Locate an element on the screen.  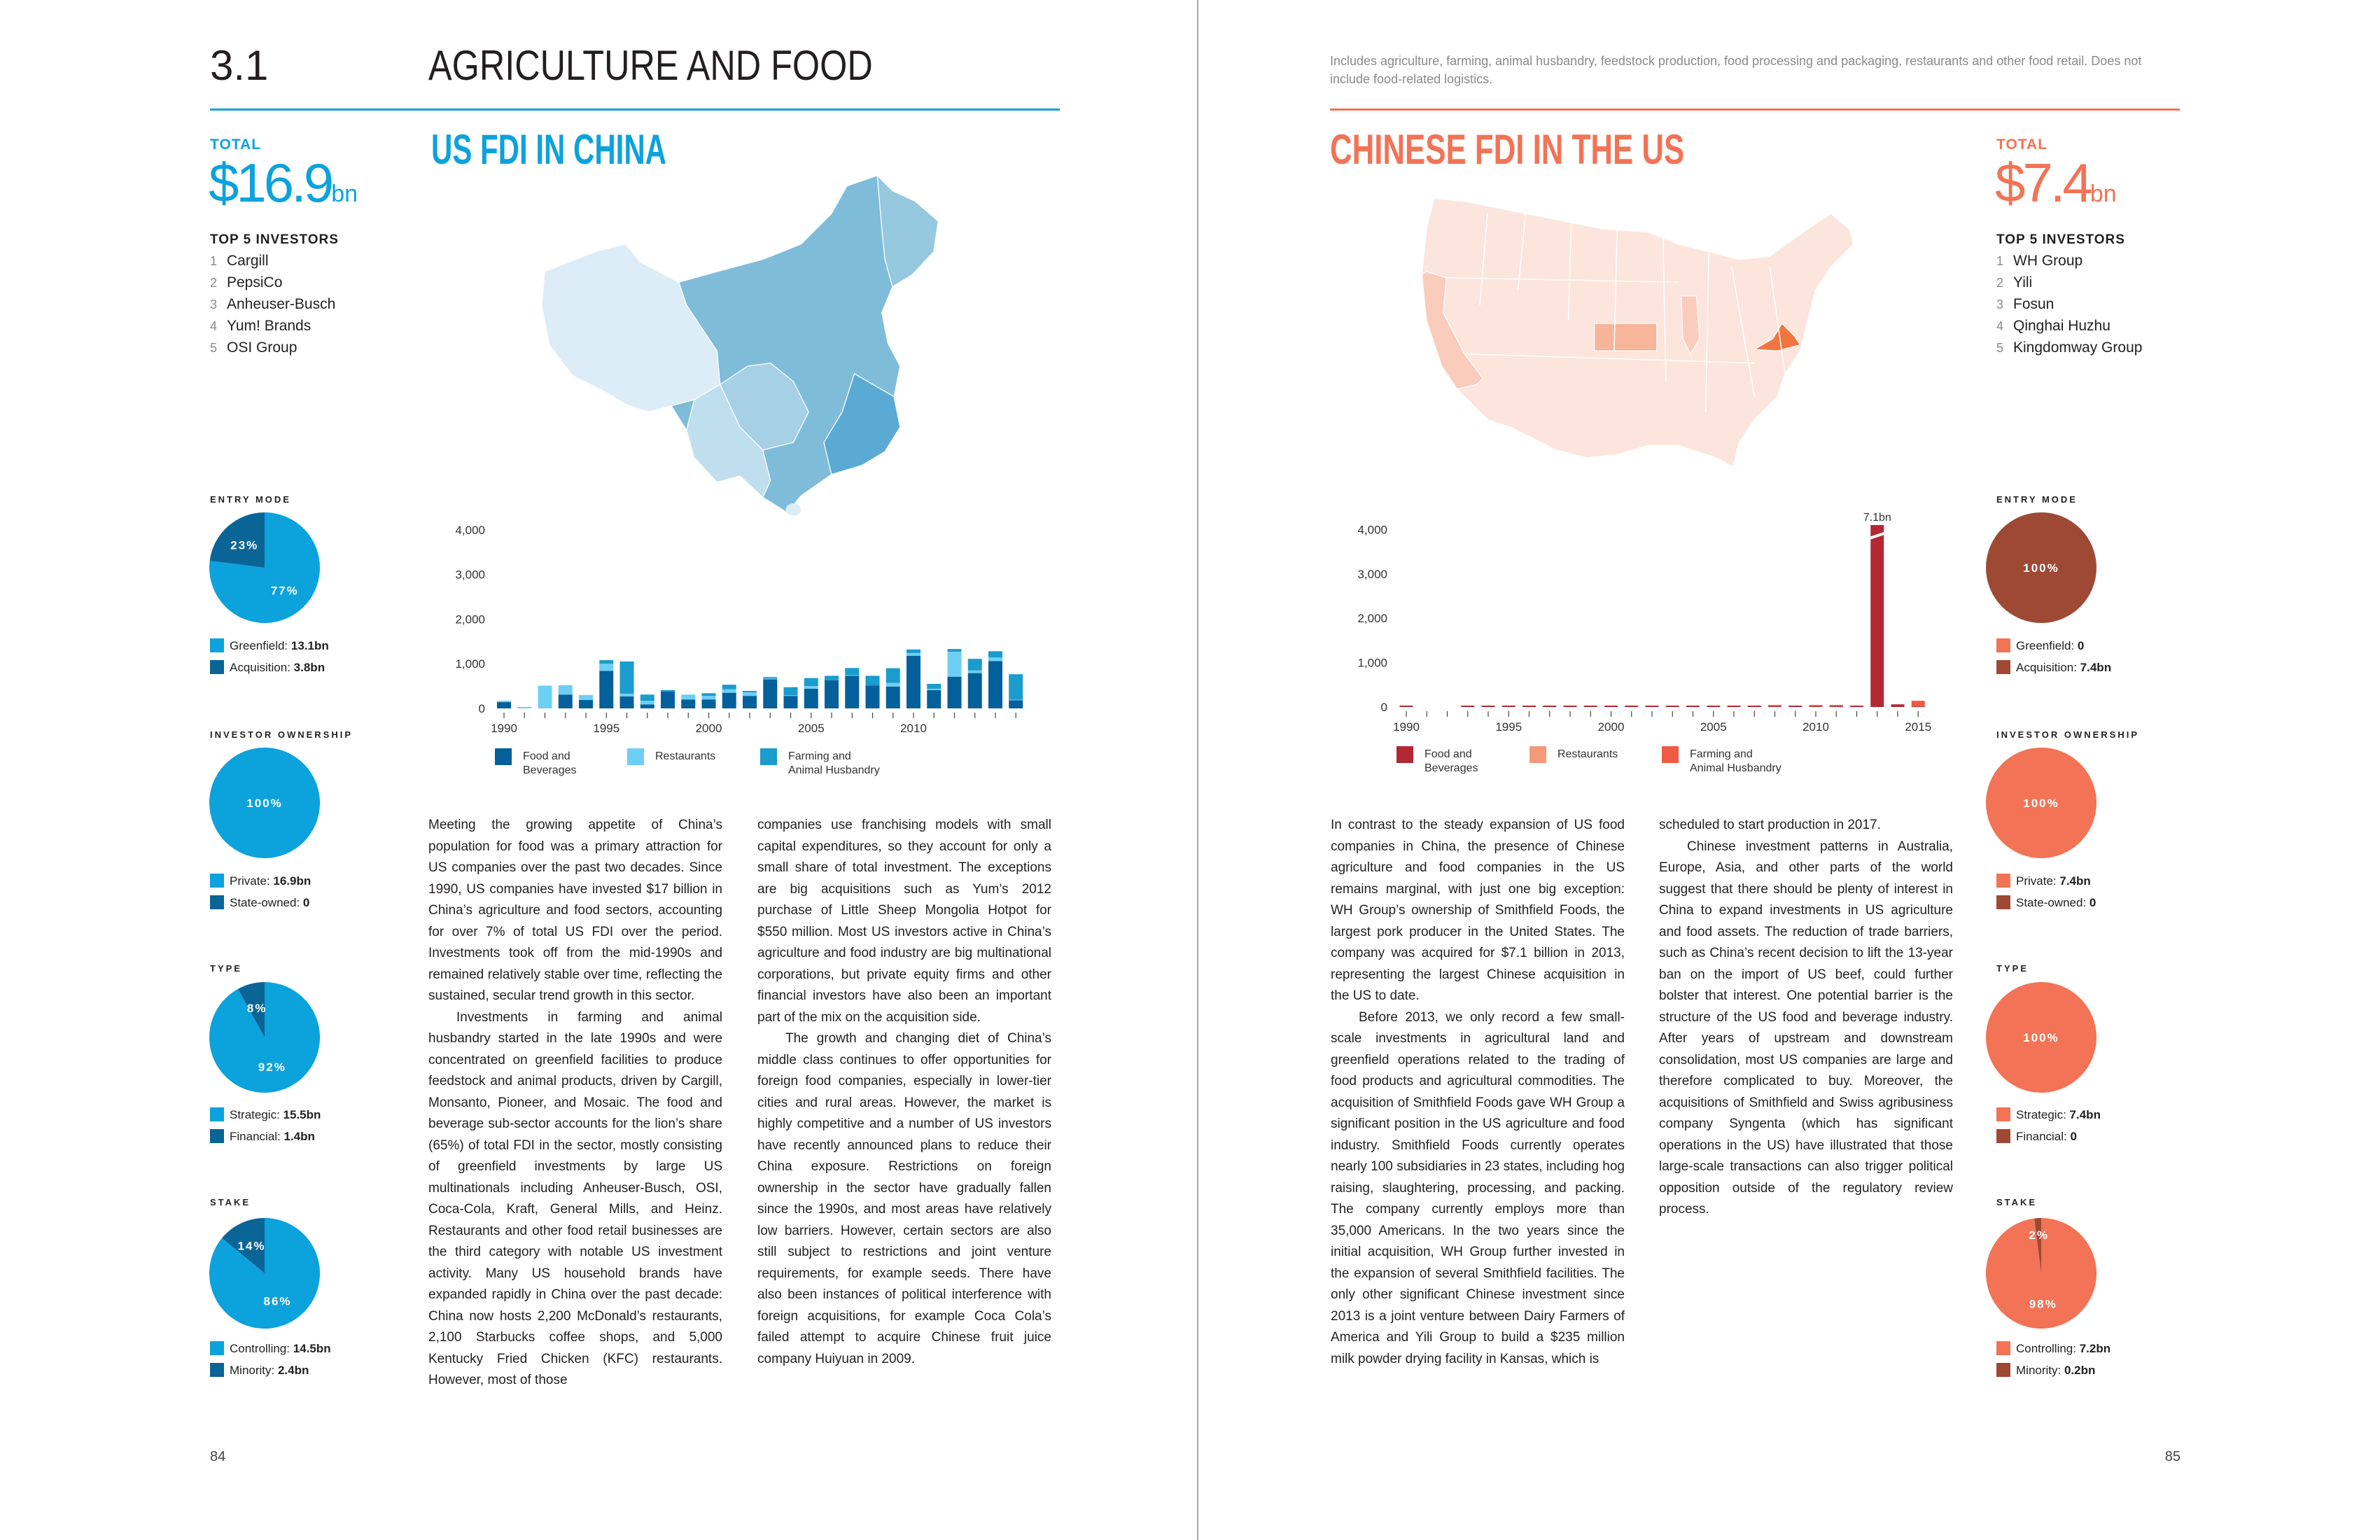
legend-label: State-owned: is located at coordinates (266, 902).